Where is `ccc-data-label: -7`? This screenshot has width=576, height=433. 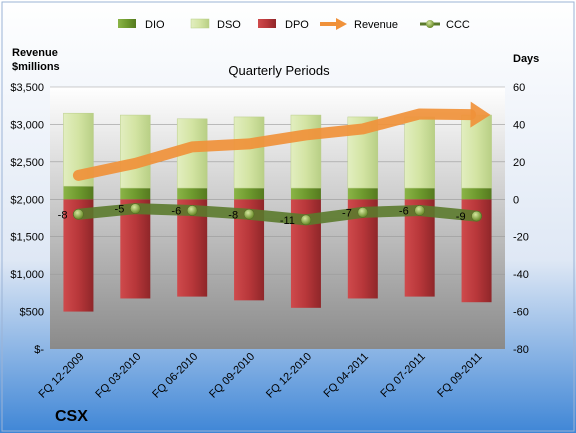 ccc-data-label: -7 is located at coordinates (347, 213).